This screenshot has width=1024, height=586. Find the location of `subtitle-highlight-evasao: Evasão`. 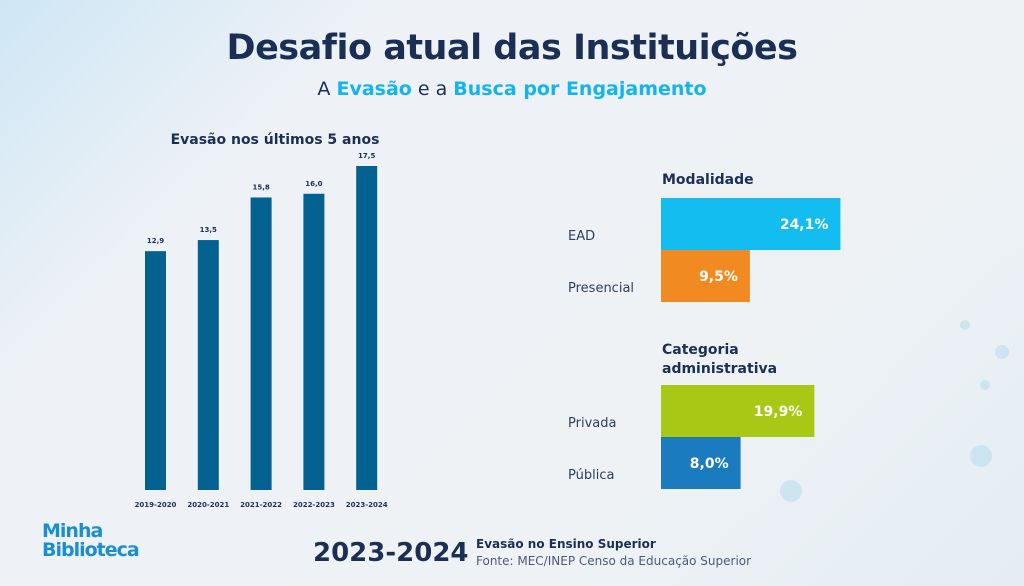

subtitle-highlight-evasao: Evasão is located at coordinates (374, 89).